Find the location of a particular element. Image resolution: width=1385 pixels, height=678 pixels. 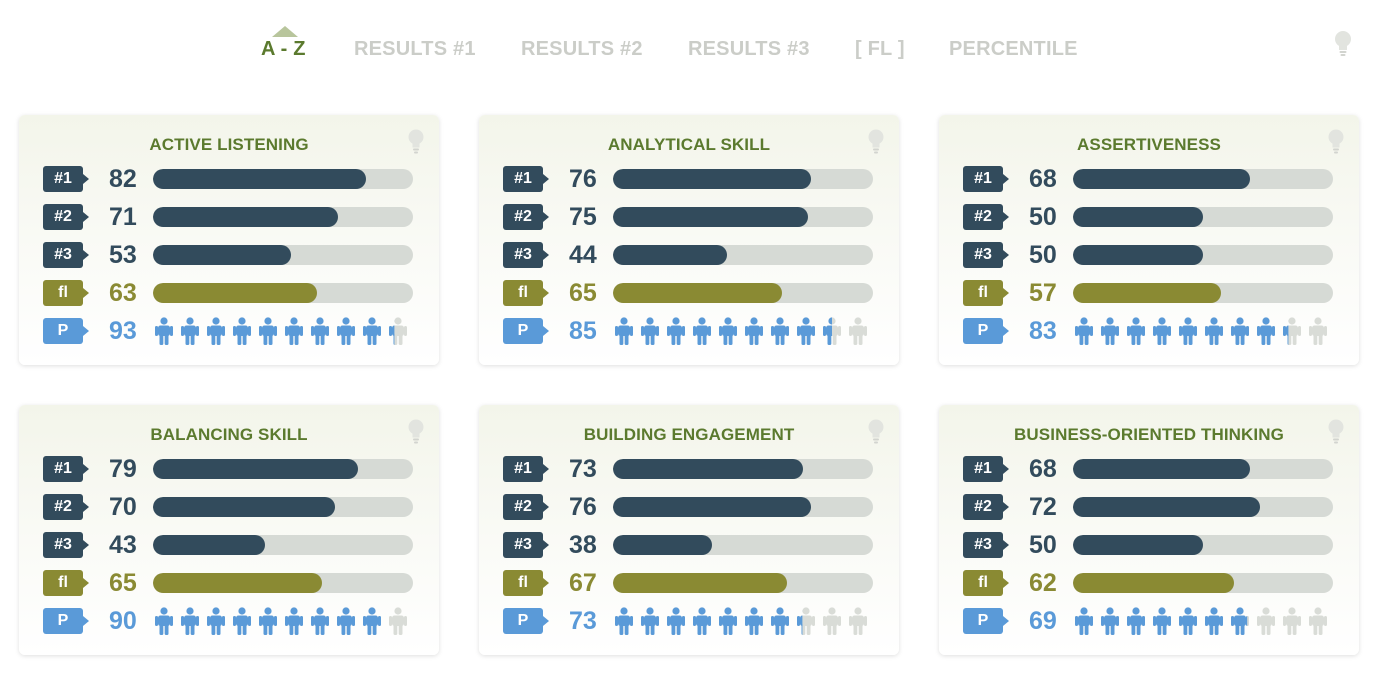

fl-score-value: 65 is located at coordinates (583, 293).